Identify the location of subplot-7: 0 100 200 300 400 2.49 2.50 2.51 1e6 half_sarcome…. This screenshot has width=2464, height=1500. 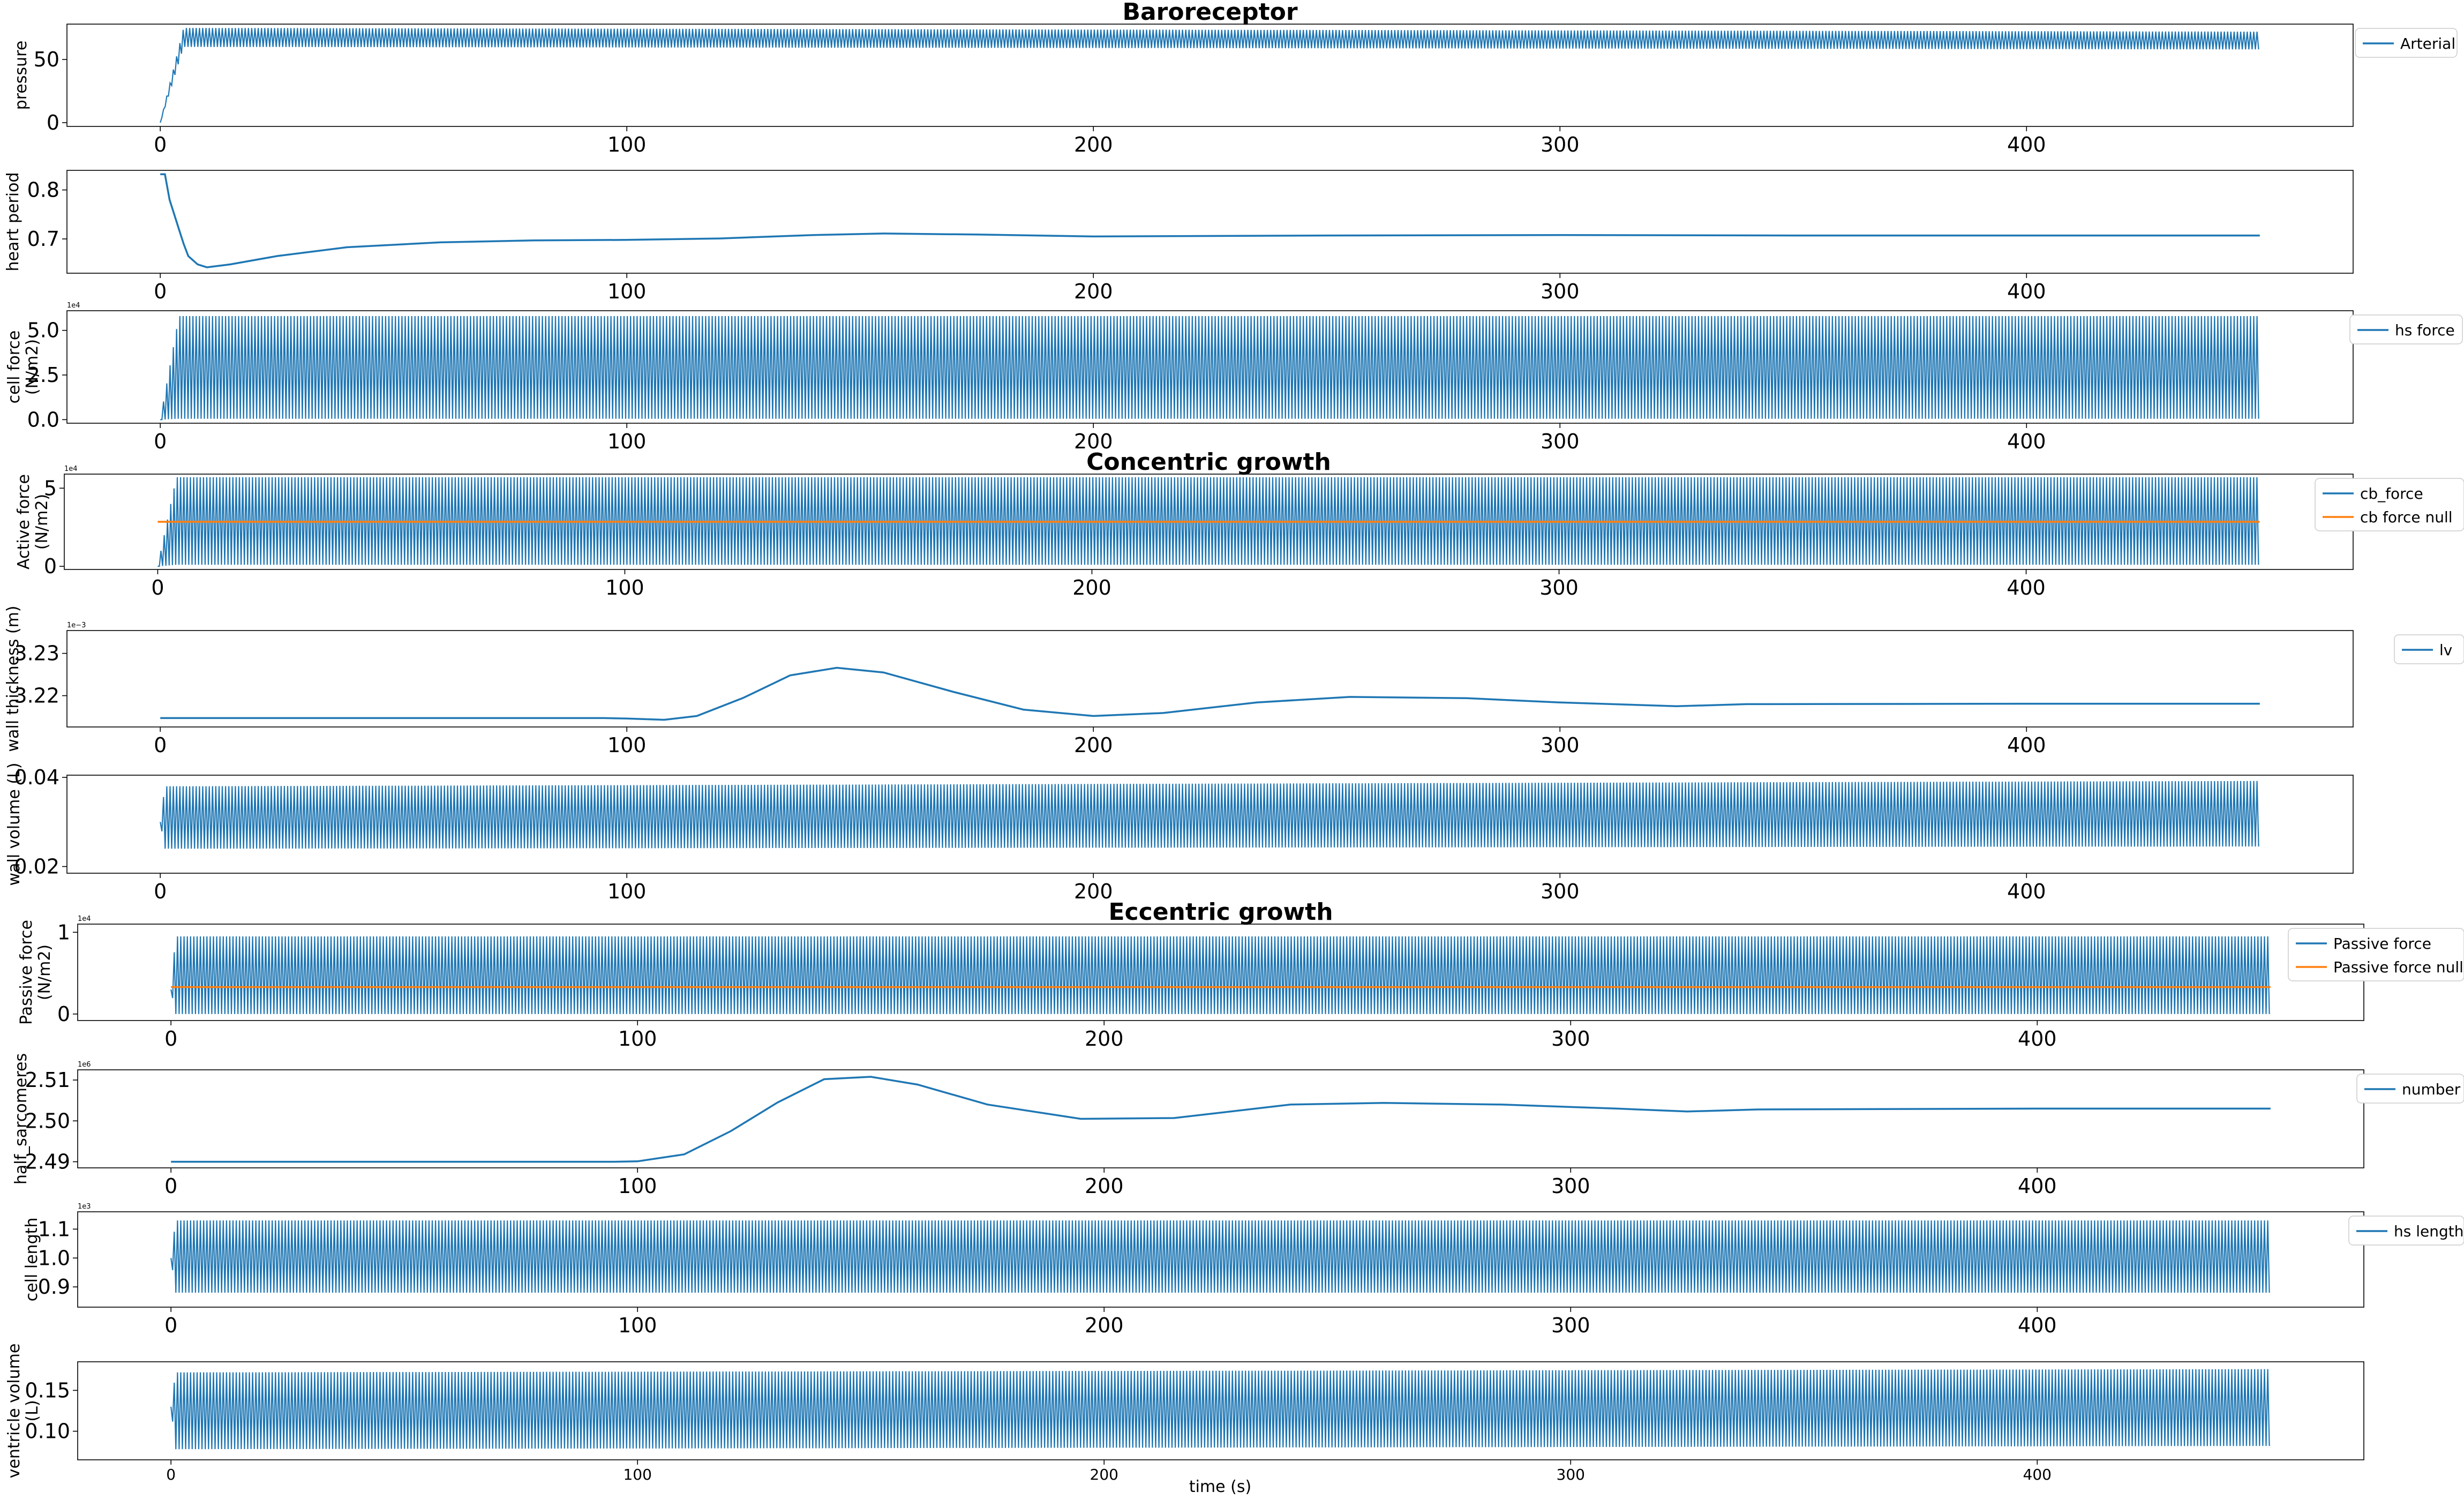
(1238, 1125).